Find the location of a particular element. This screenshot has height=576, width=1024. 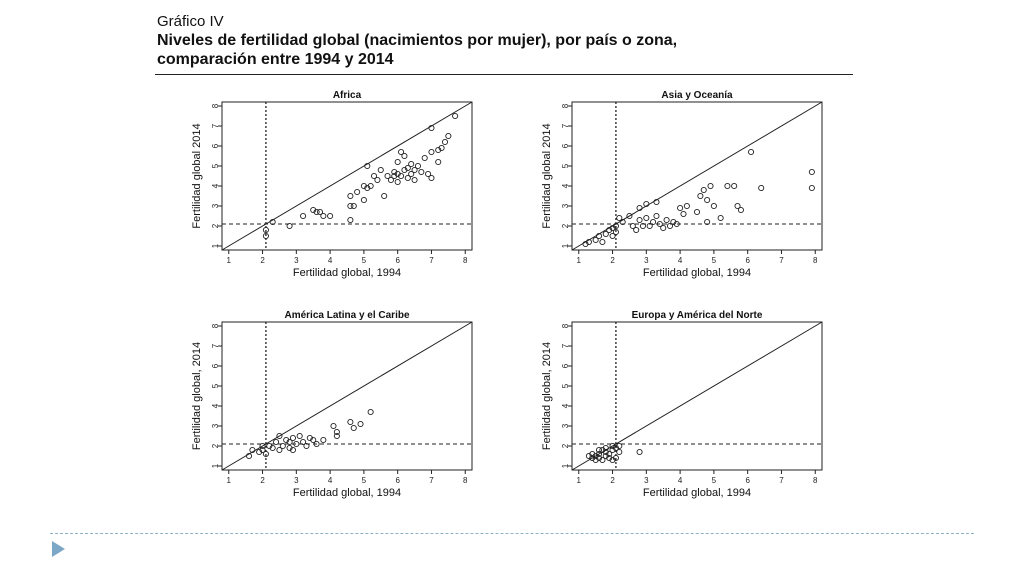

panel-title: Europa y América del Norte is located at coordinates (697, 315).